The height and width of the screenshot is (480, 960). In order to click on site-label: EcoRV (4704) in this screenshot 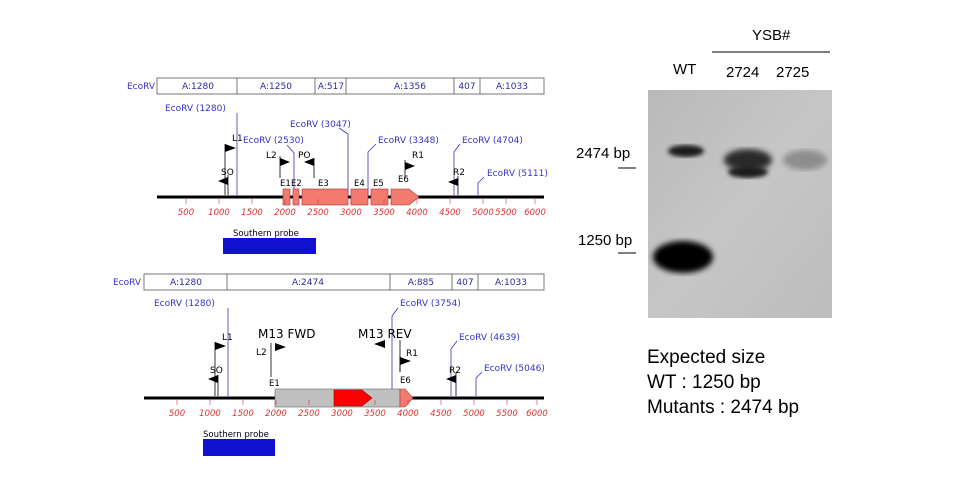, I will do `click(492, 141)`.